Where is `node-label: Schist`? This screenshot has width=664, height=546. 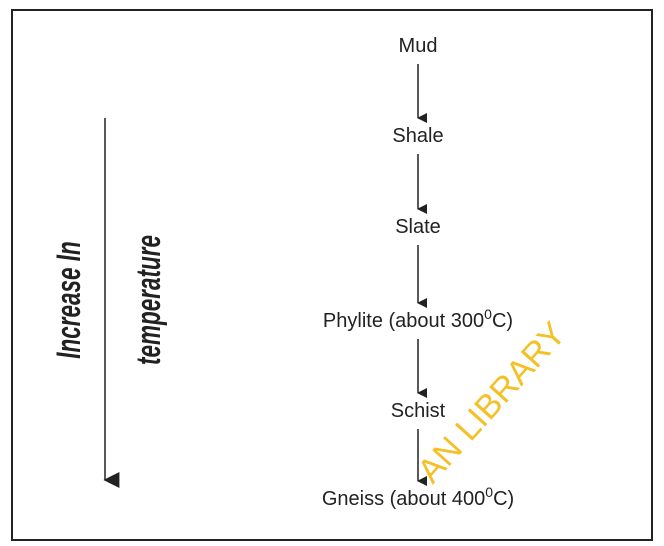
node-label: Schist is located at coordinates (418, 411).